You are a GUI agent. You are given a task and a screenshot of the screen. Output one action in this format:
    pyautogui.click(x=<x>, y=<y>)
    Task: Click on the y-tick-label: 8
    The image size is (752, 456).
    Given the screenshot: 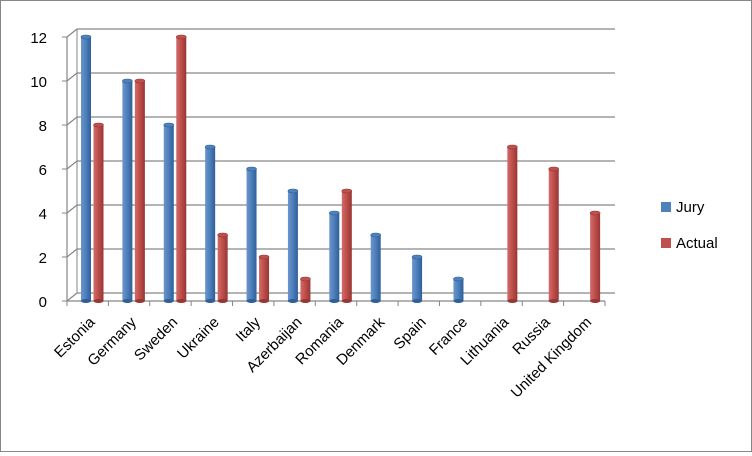 What is the action you would take?
    pyautogui.click(x=43, y=126)
    